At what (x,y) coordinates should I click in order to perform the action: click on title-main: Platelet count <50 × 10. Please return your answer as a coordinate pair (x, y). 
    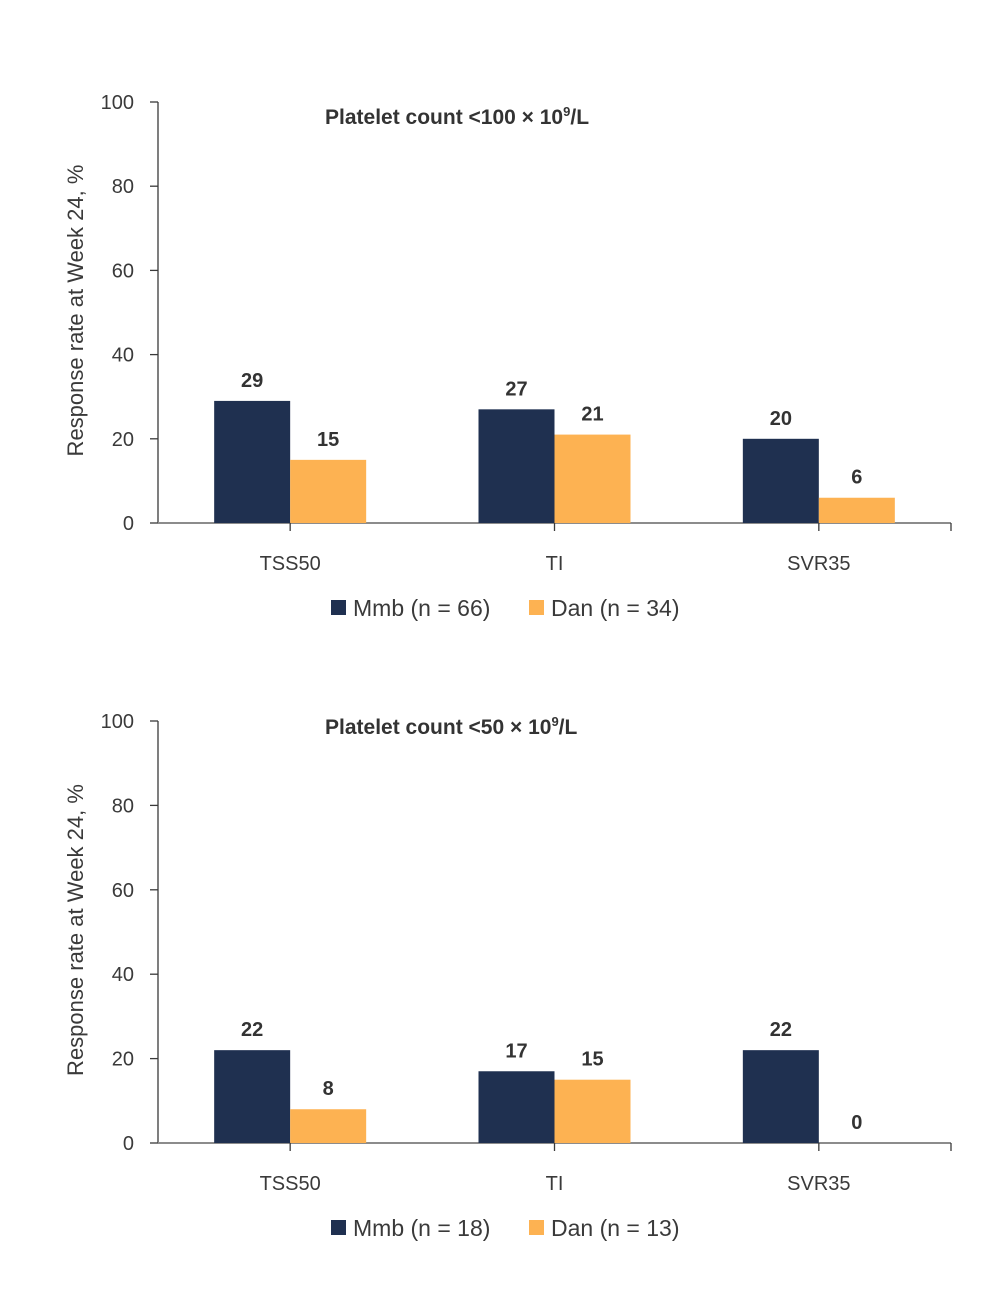
    Looking at the image, I should click on (438, 727).